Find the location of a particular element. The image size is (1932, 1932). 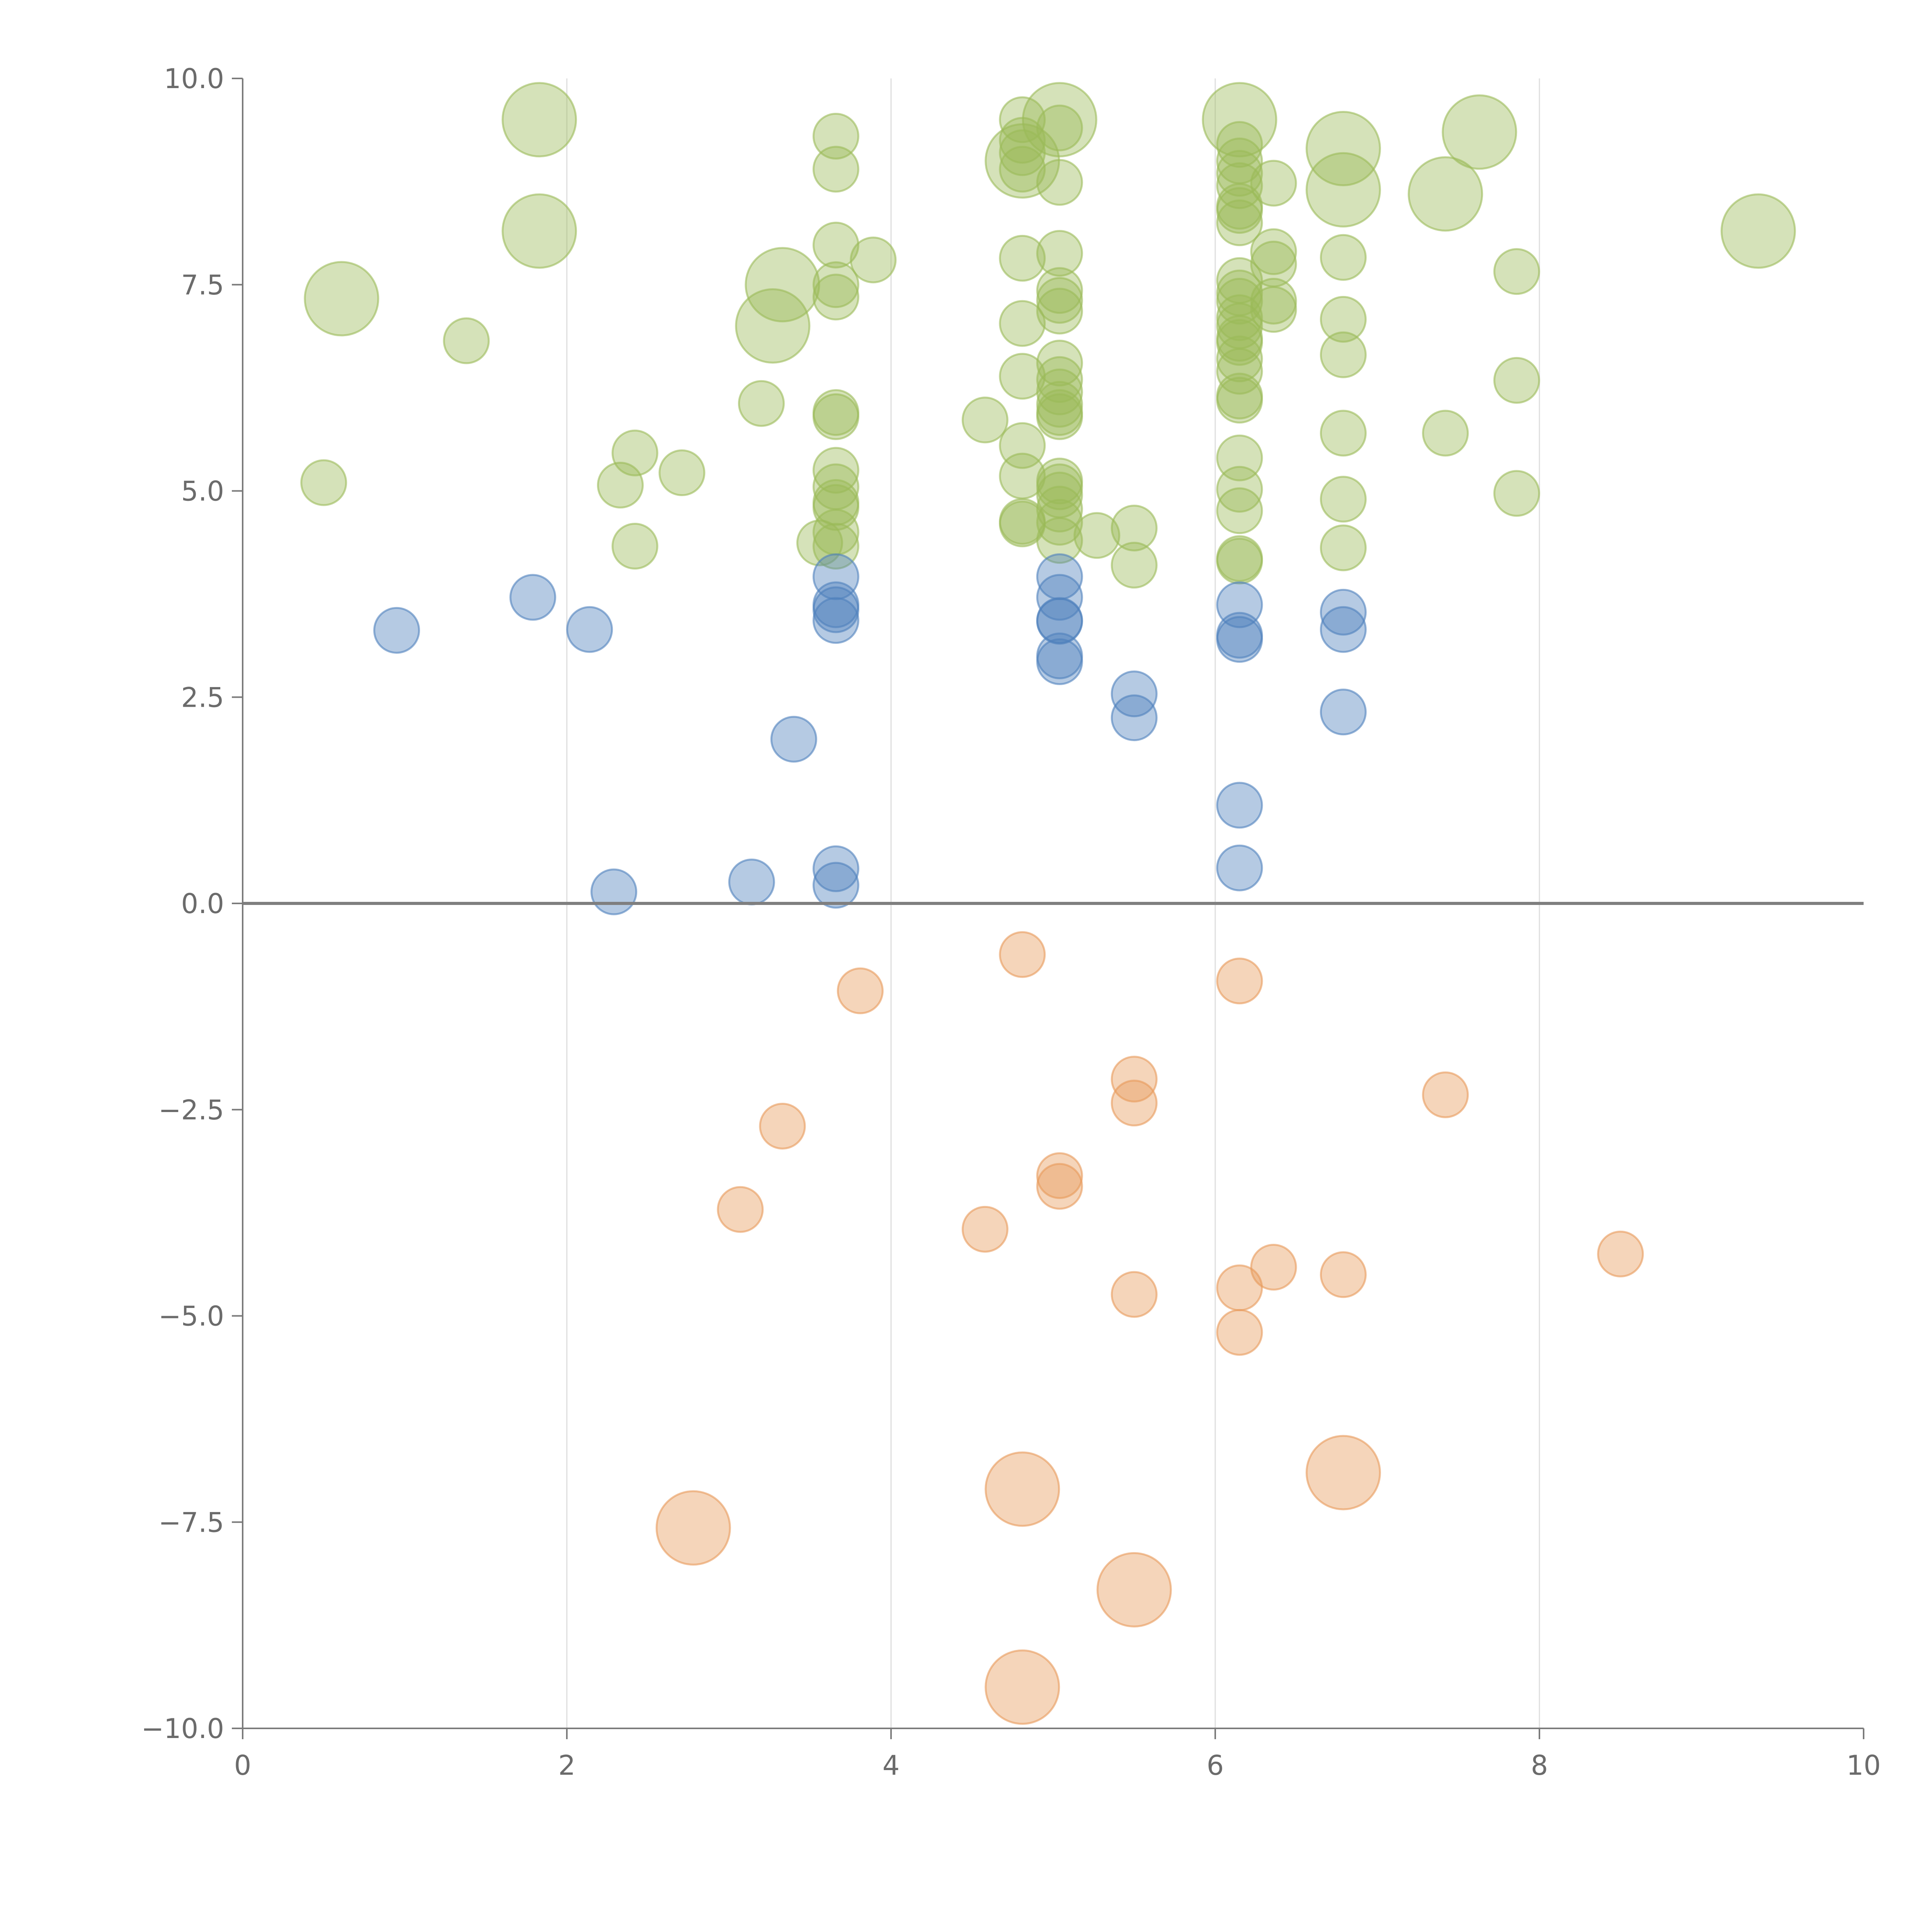

y-tick-label: −5.0 is located at coordinates (191, 1317).